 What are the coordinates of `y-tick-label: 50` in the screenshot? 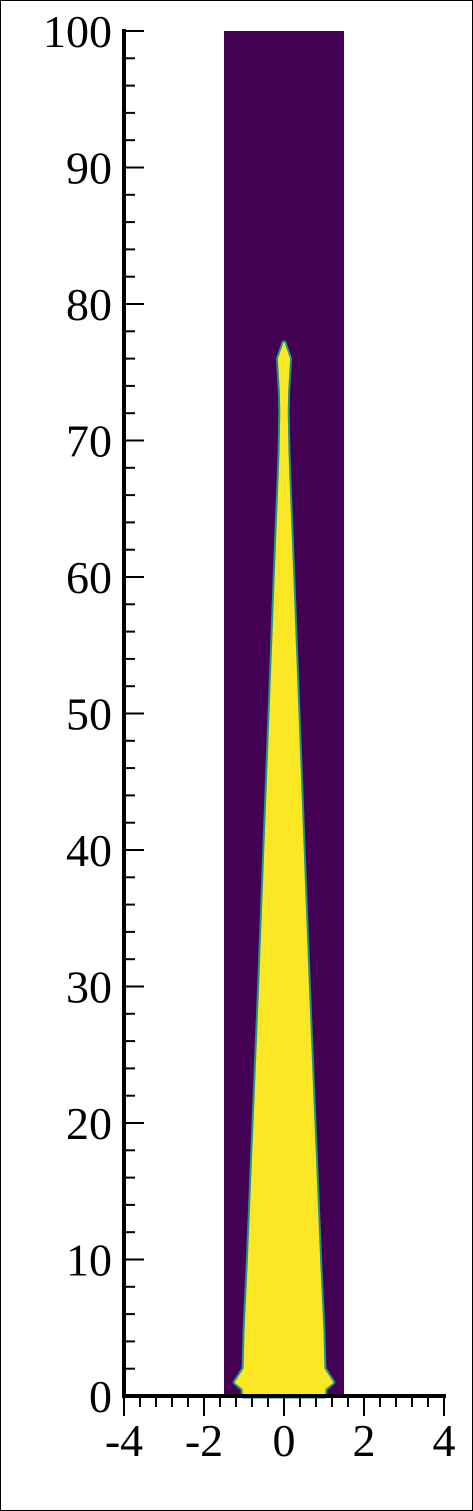 It's located at (89, 714).